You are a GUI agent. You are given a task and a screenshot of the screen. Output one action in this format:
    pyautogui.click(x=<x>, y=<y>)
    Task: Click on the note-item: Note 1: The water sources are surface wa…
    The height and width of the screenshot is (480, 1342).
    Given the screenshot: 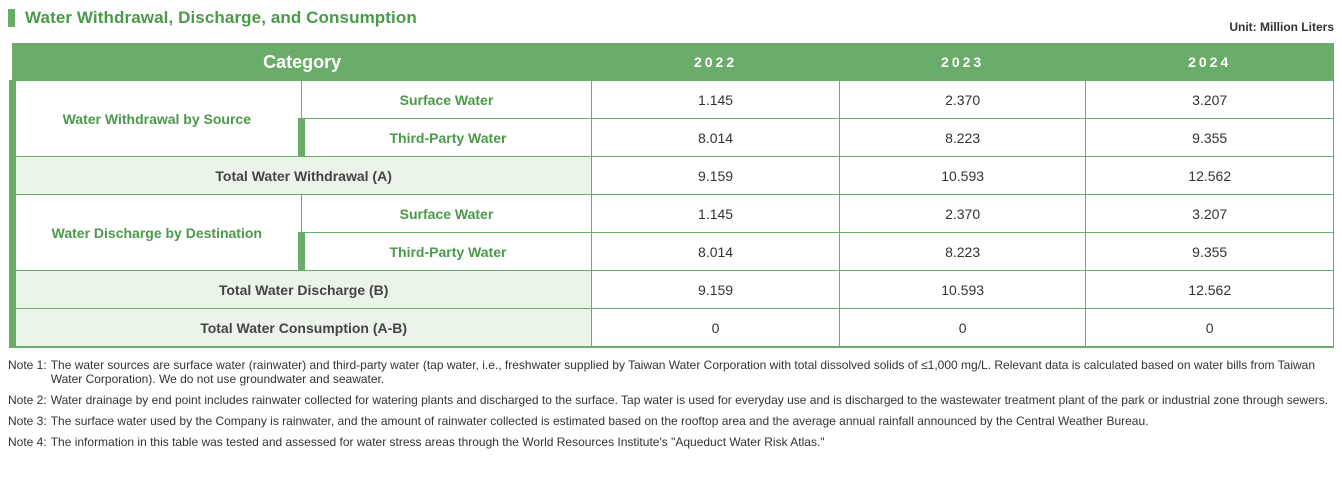 What is the action you would take?
    pyautogui.click(x=672, y=372)
    